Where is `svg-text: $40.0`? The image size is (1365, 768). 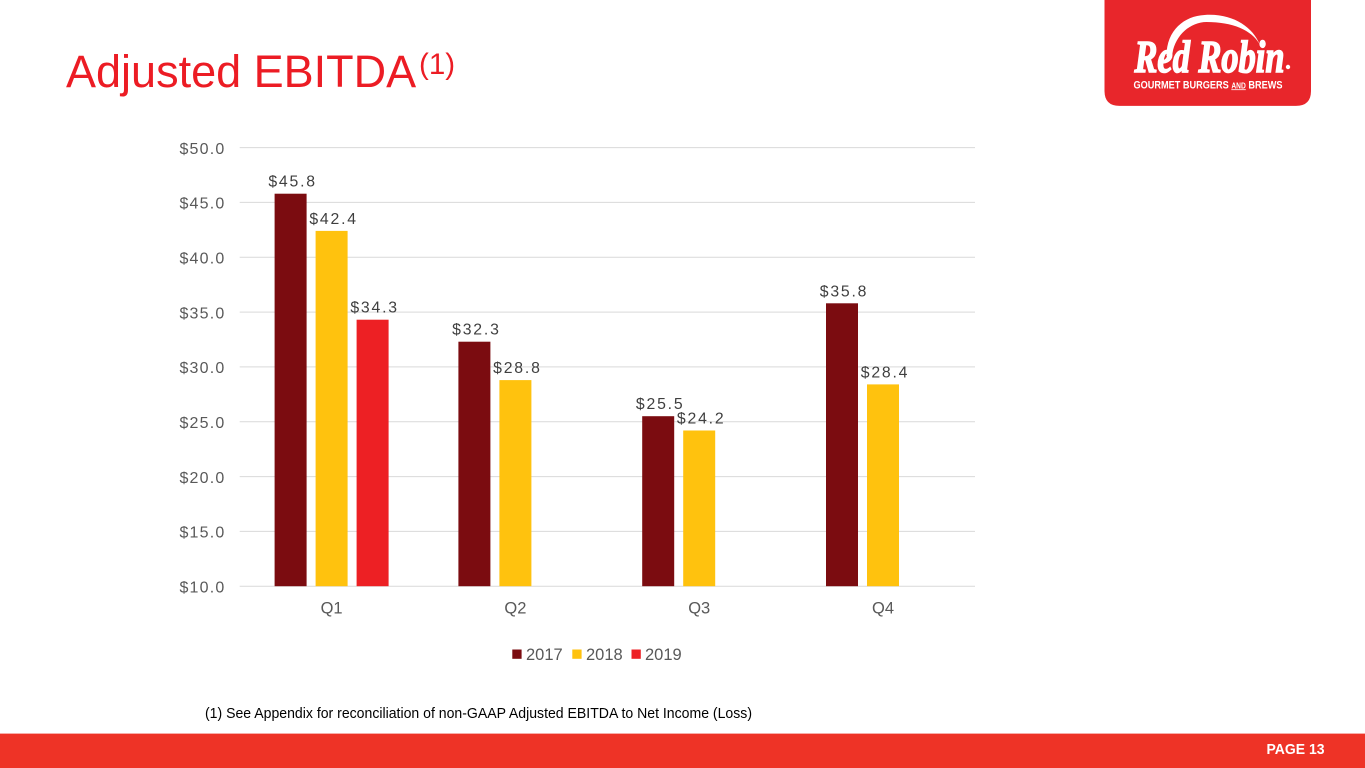
svg-text: $40.0 is located at coordinates (202, 259).